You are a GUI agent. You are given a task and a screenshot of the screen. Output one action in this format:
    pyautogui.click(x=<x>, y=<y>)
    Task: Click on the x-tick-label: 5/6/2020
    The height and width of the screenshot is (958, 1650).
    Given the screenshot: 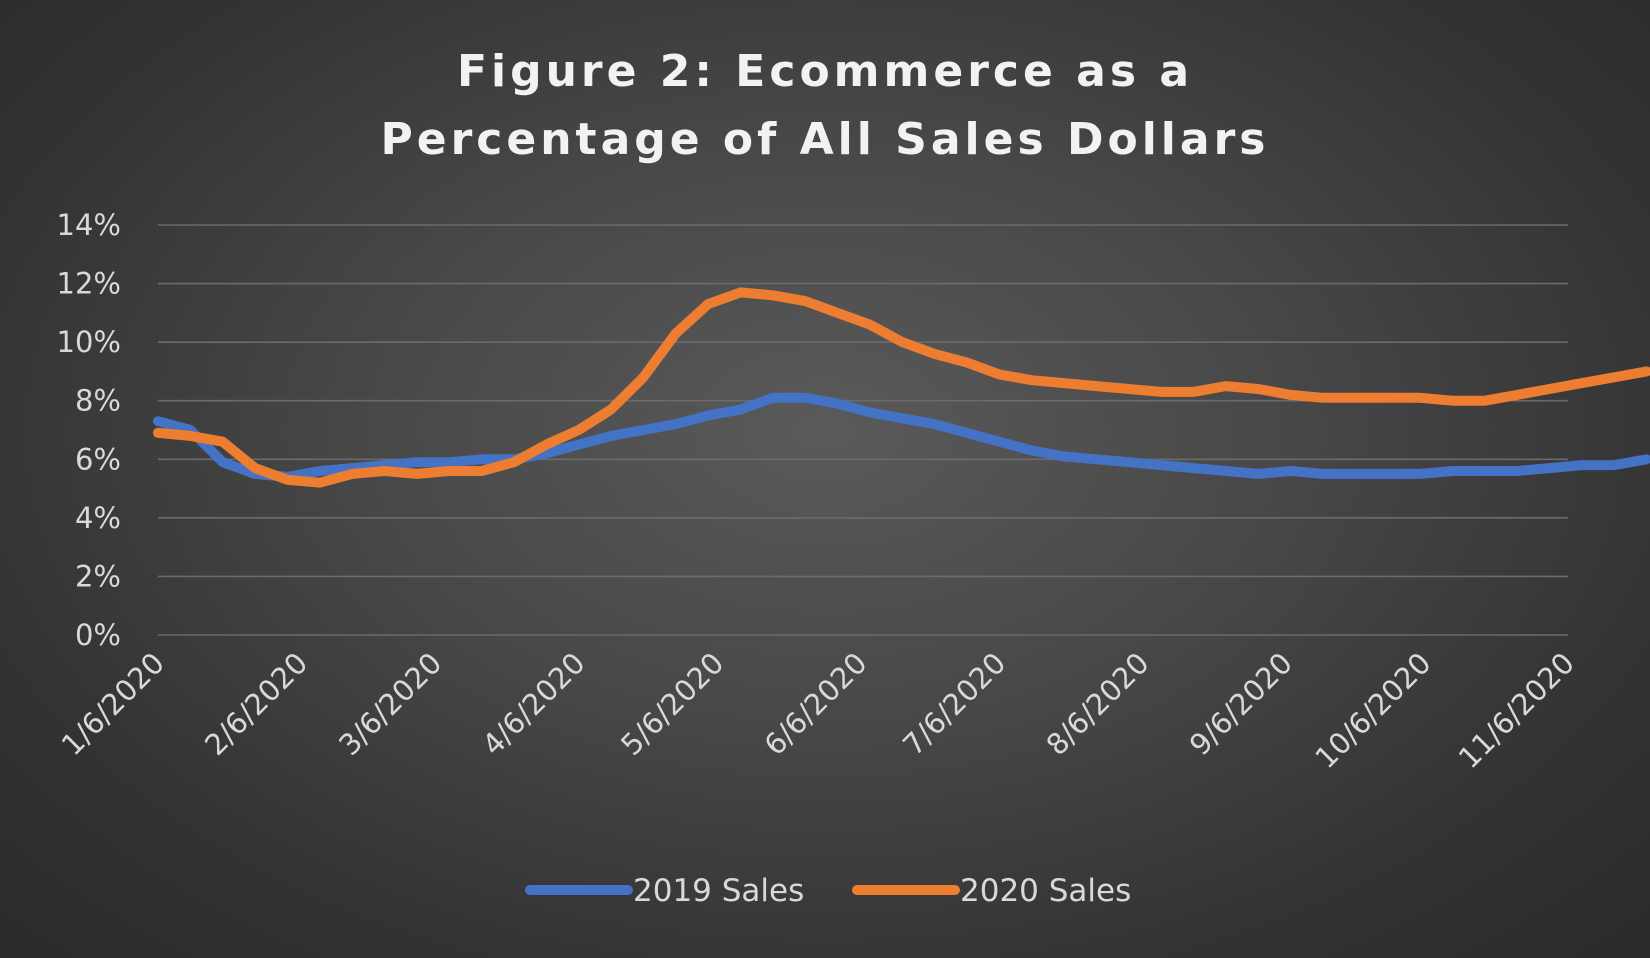 What is the action you would take?
    pyautogui.click(x=672, y=704)
    